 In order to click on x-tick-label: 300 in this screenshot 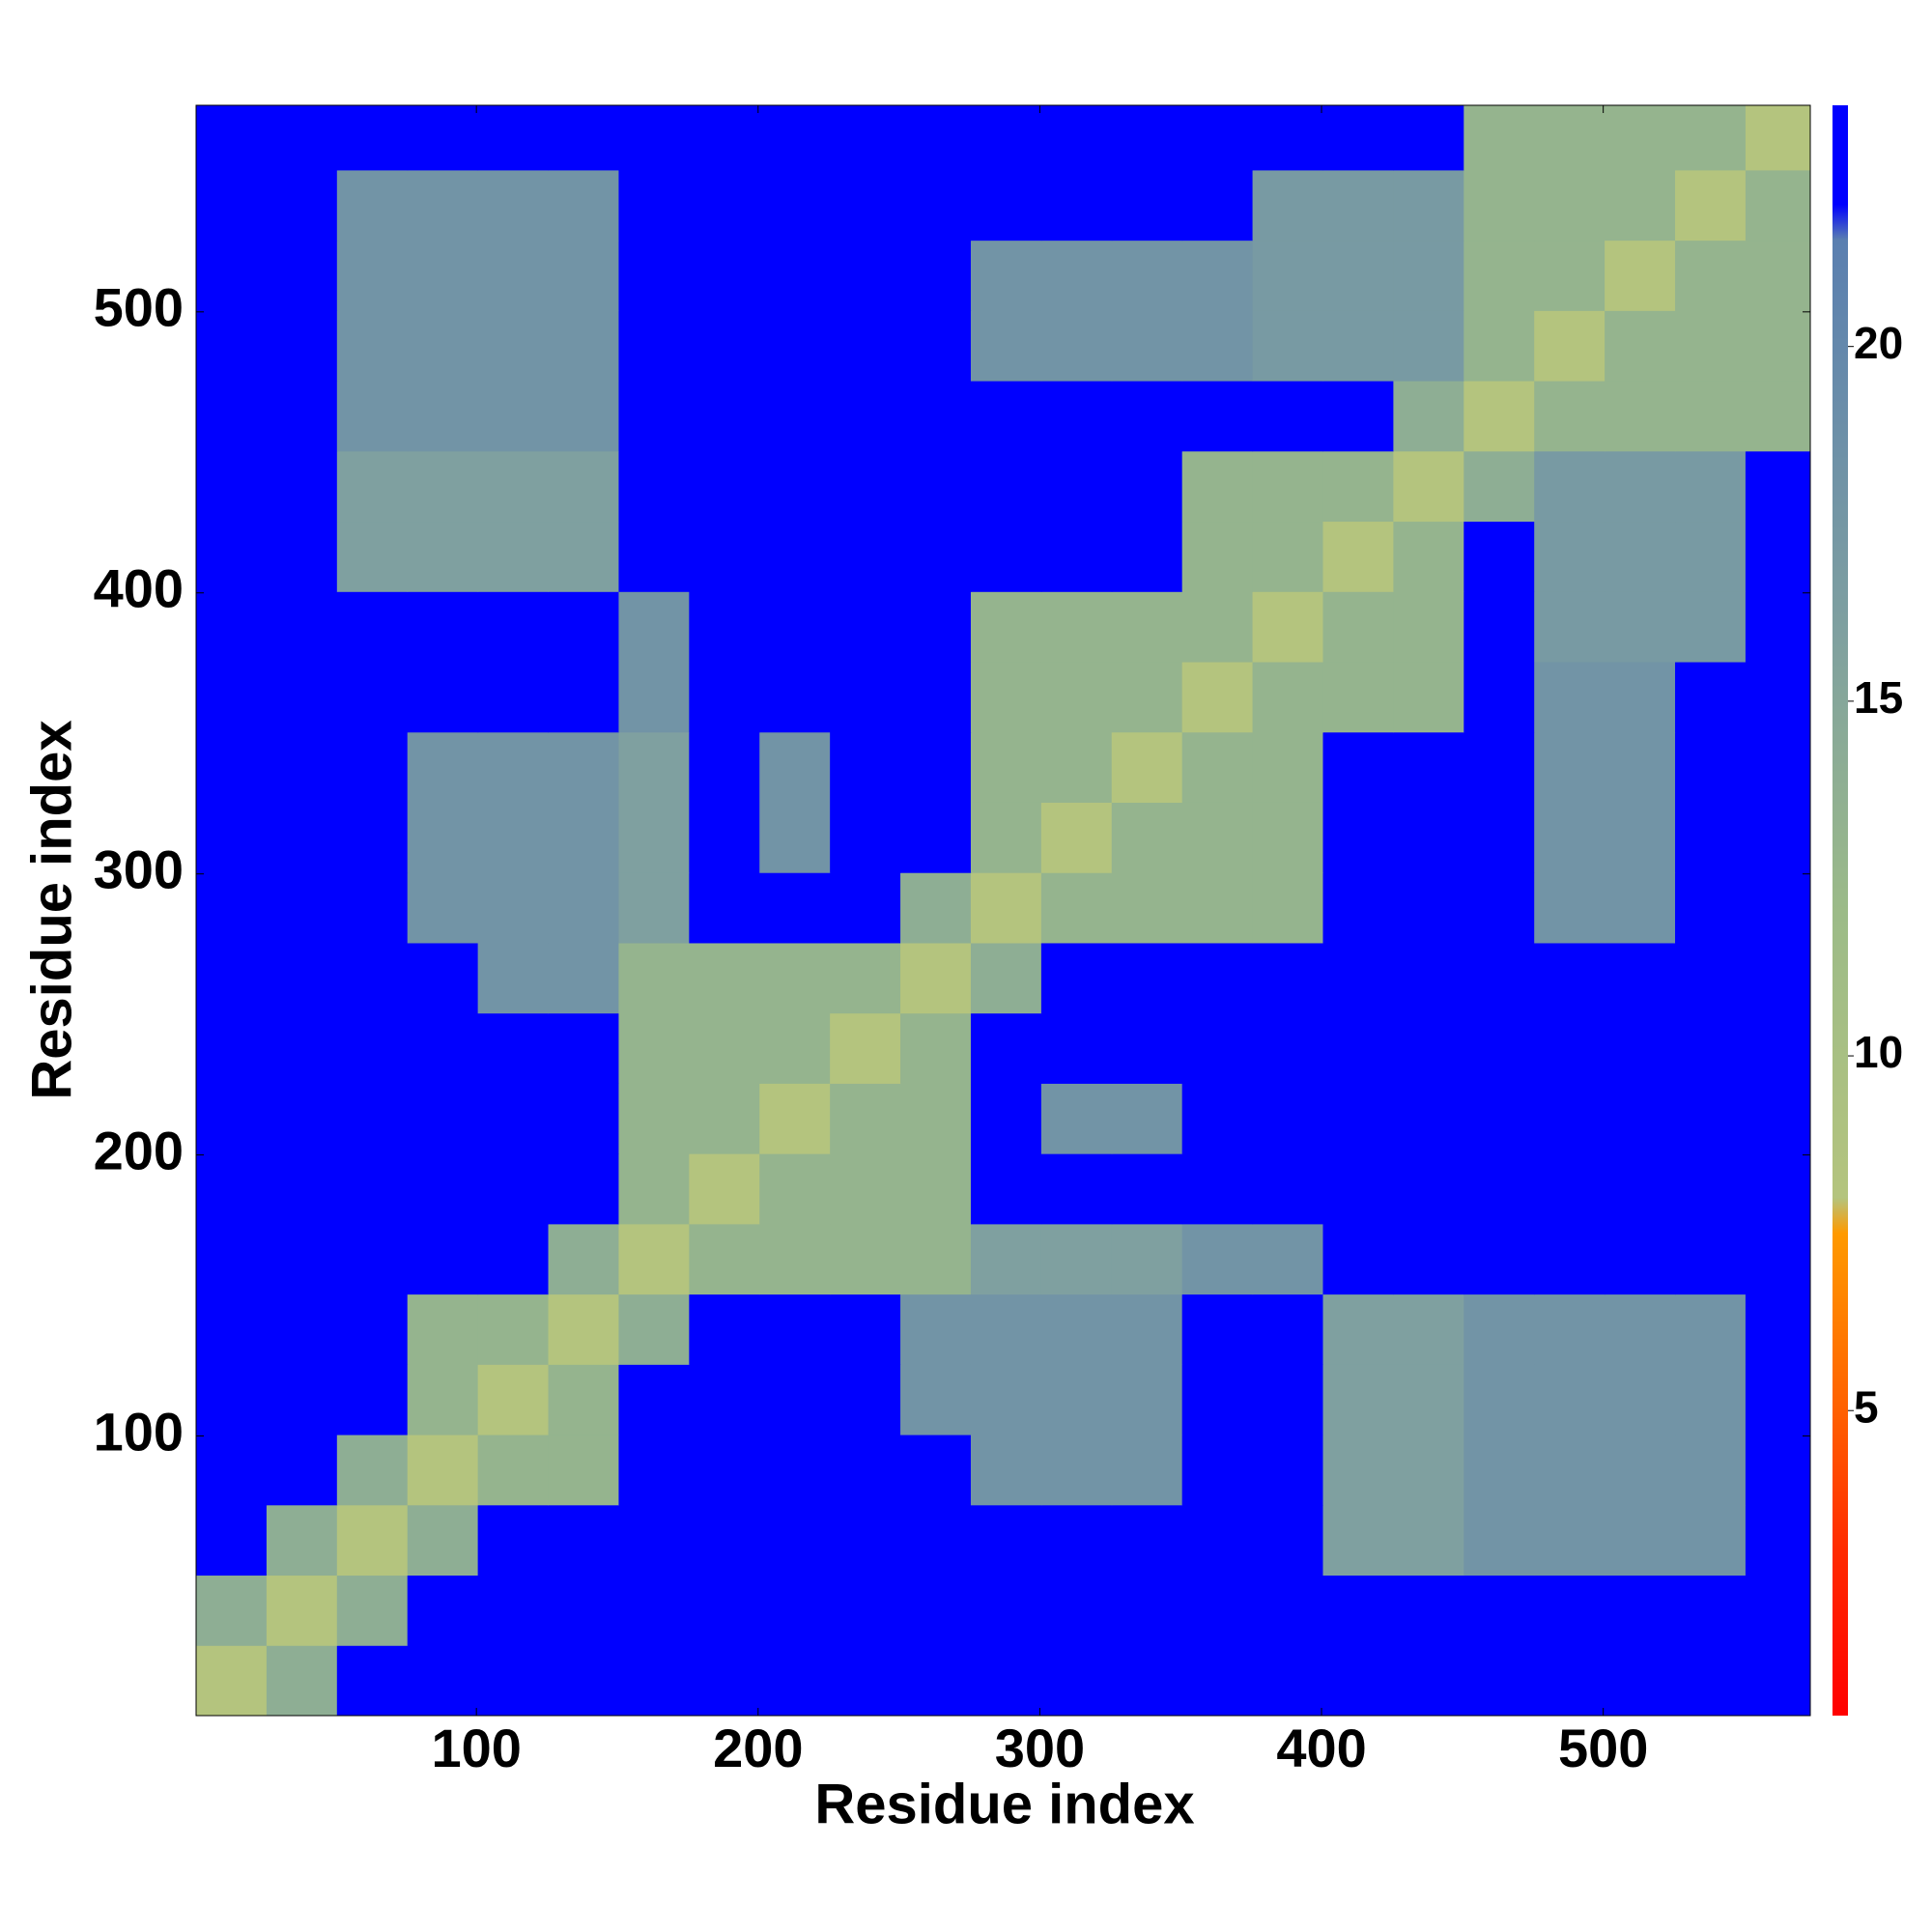, I will do `click(1040, 1748)`.